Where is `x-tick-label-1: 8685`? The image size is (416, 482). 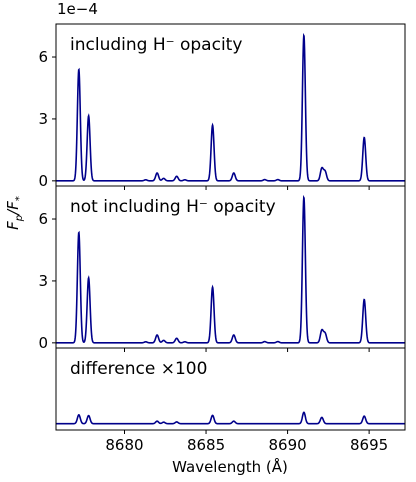 x-tick-label-1: 8685 is located at coordinates (206, 445).